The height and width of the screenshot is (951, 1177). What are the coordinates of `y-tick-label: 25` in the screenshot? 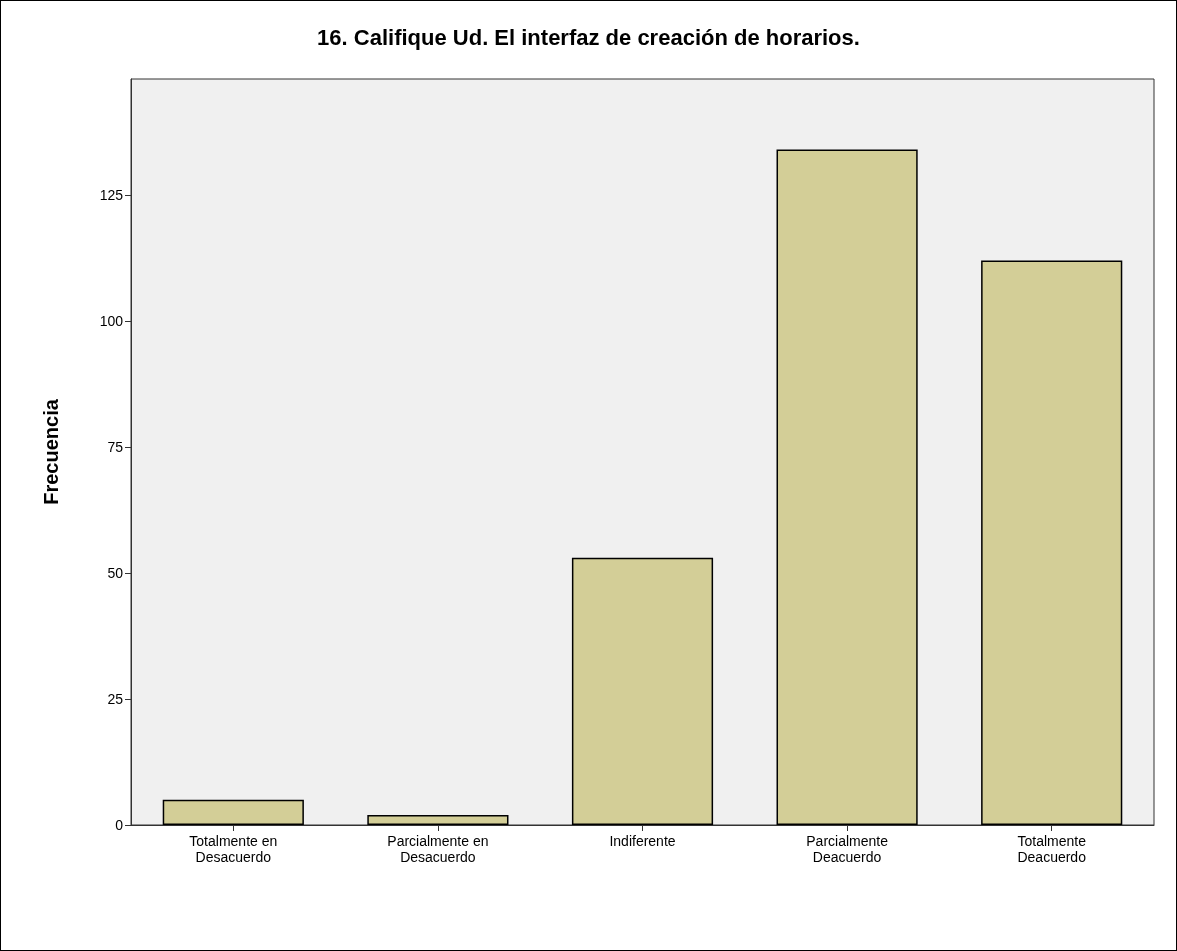 It's located at (115, 698).